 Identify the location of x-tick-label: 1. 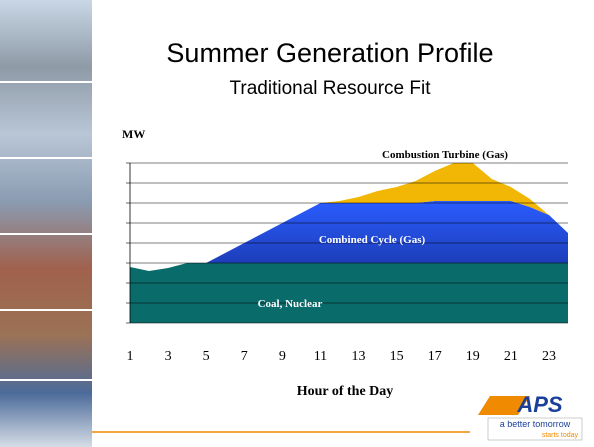
(130, 356).